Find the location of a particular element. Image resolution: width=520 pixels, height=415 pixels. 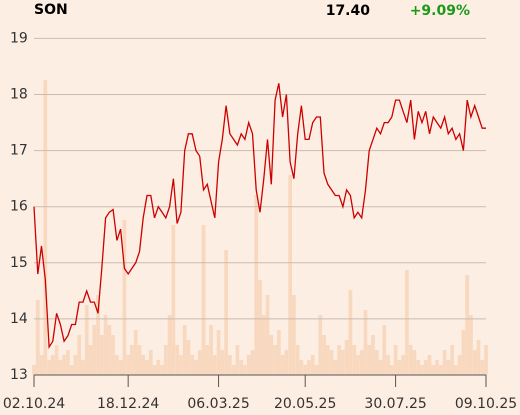

x-tick-label: 09.10.25 is located at coordinates (486, 404).